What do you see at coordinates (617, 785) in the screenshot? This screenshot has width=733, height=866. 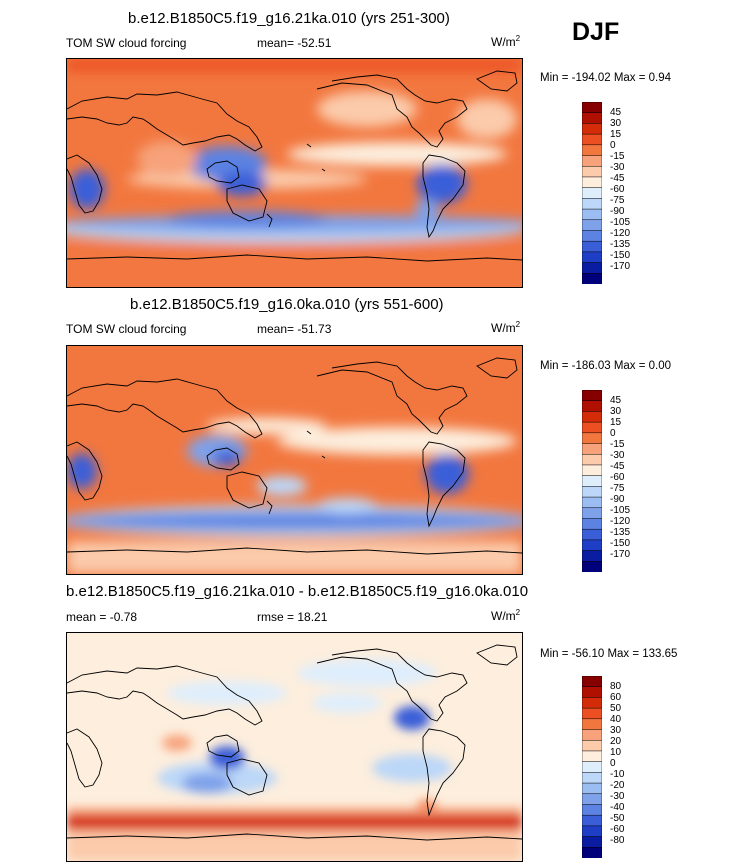 I see `panel3-colorbar-label: -20` at bounding box center [617, 785].